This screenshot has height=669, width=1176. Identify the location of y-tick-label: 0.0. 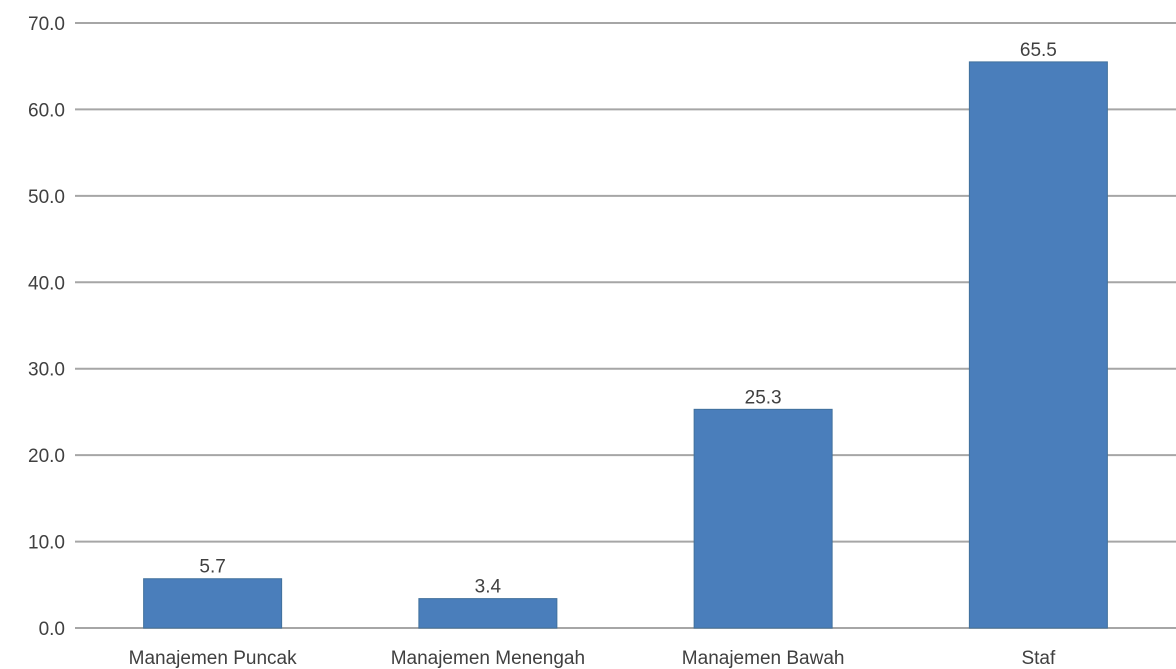
(52, 629).